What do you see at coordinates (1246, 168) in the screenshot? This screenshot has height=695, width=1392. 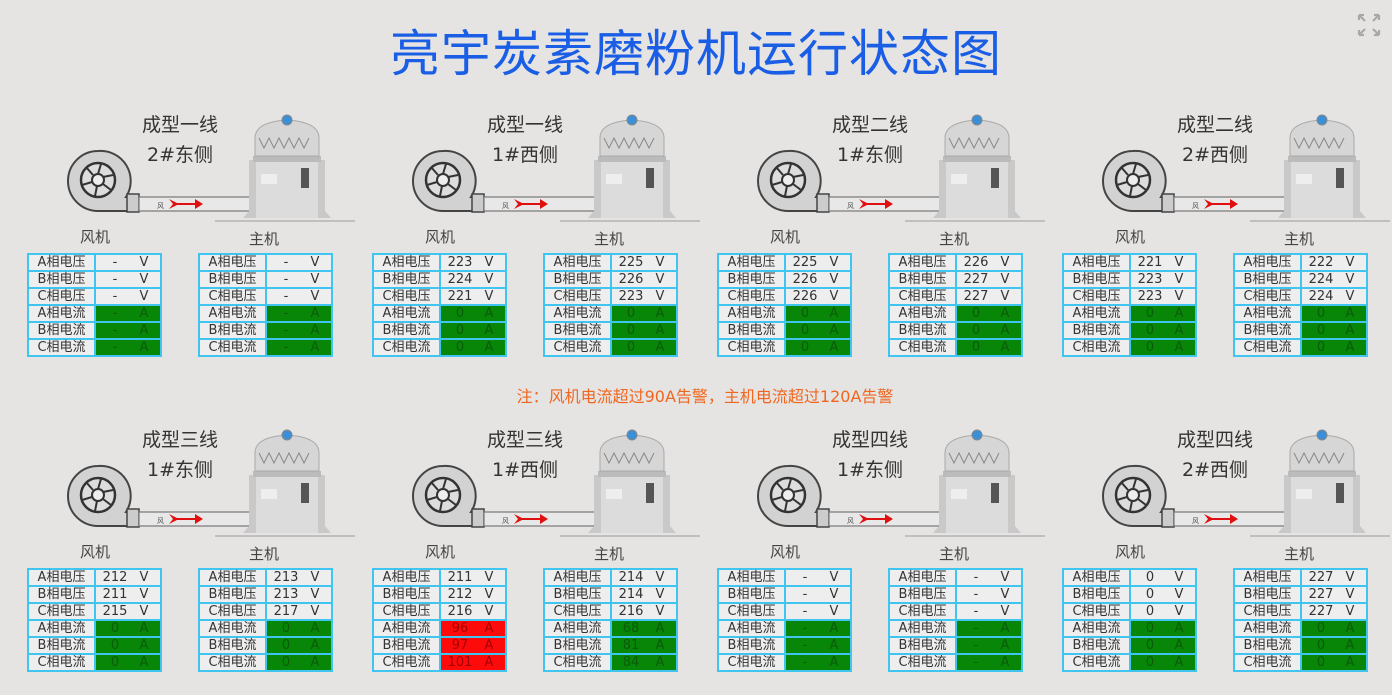 I see `mill-diagram: 风` at bounding box center [1246, 168].